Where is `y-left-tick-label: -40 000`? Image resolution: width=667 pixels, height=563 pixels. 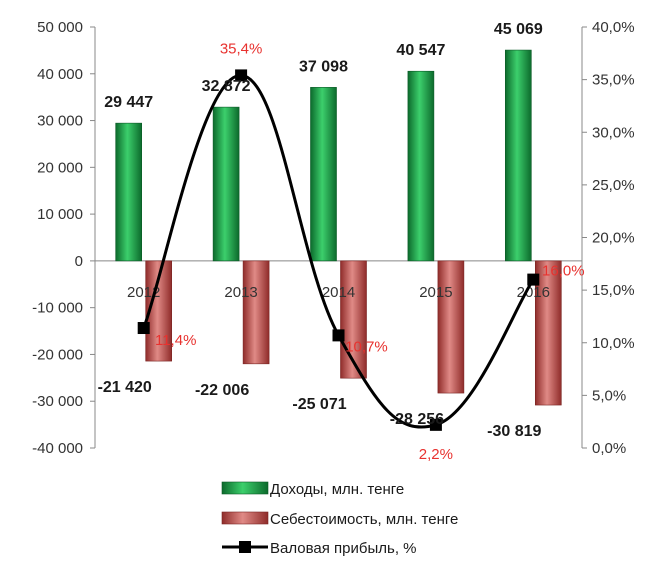
y-left-tick-label: -40 000 is located at coordinates (57, 448).